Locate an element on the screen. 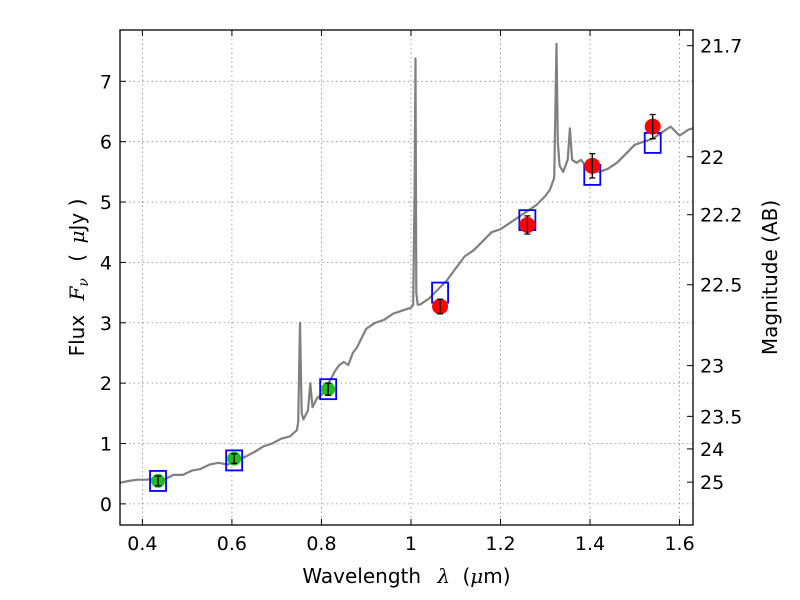  x-tick-label: 1.4 is located at coordinates (590, 544).